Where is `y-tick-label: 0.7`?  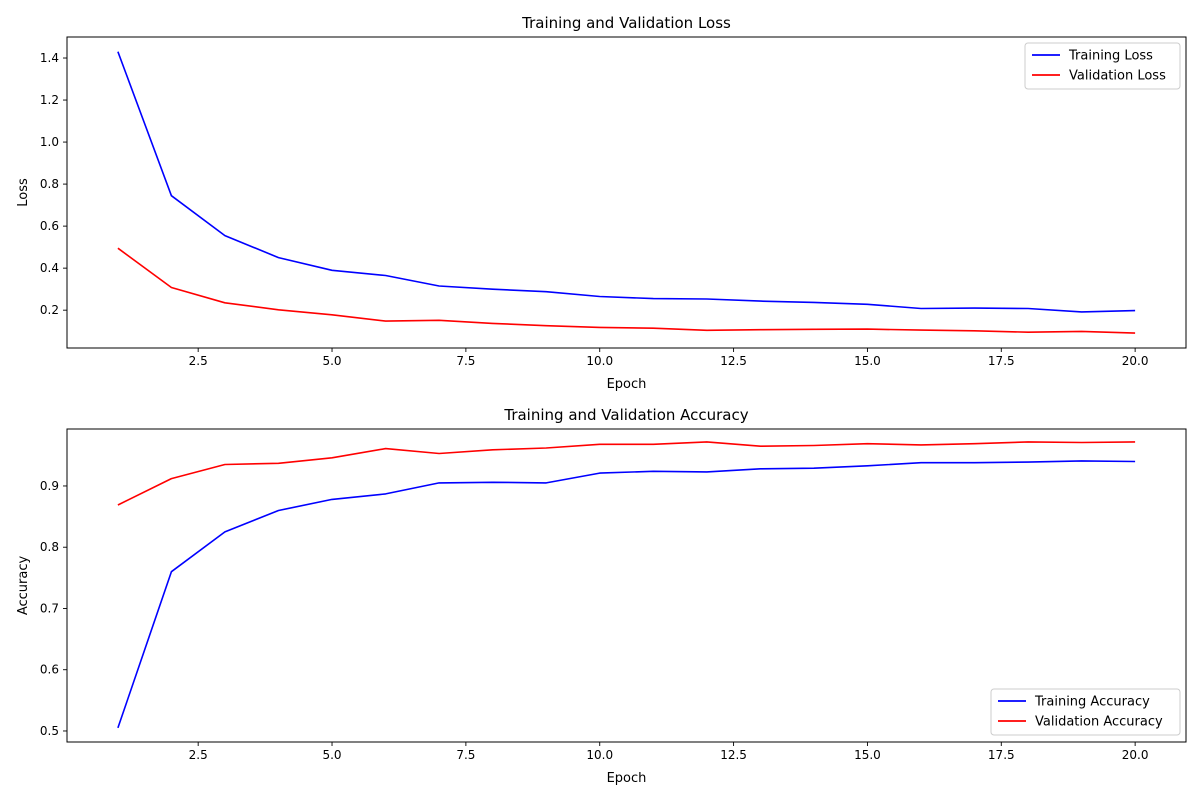 y-tick-label: 0.7 is located at coordinates (49, 608).